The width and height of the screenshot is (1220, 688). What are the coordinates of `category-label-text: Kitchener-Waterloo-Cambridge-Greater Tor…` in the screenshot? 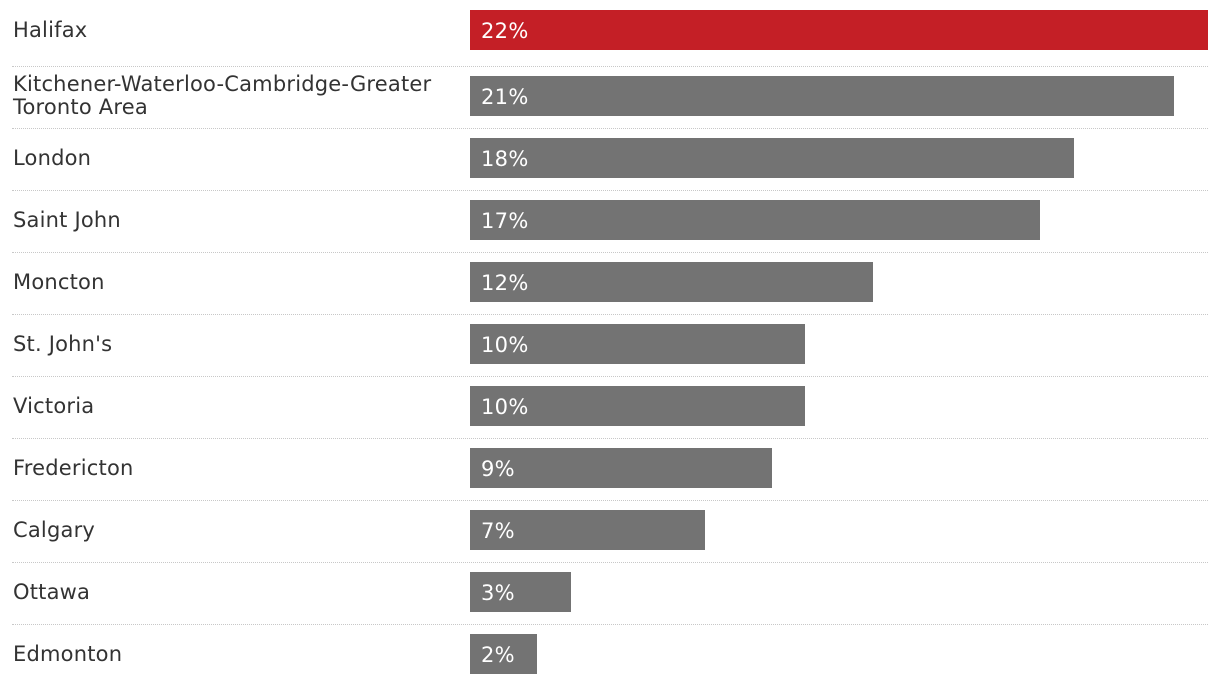 It's located at (222, 95).